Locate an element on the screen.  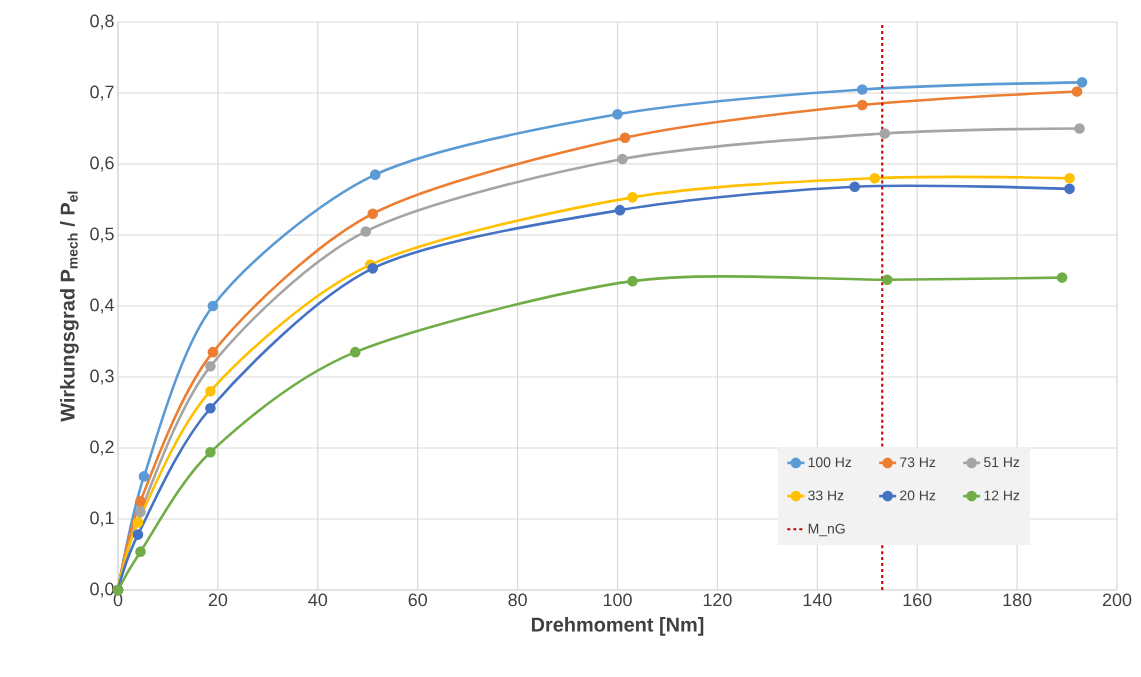
x-tick-label: 140 is located at coordinates (817, 600).